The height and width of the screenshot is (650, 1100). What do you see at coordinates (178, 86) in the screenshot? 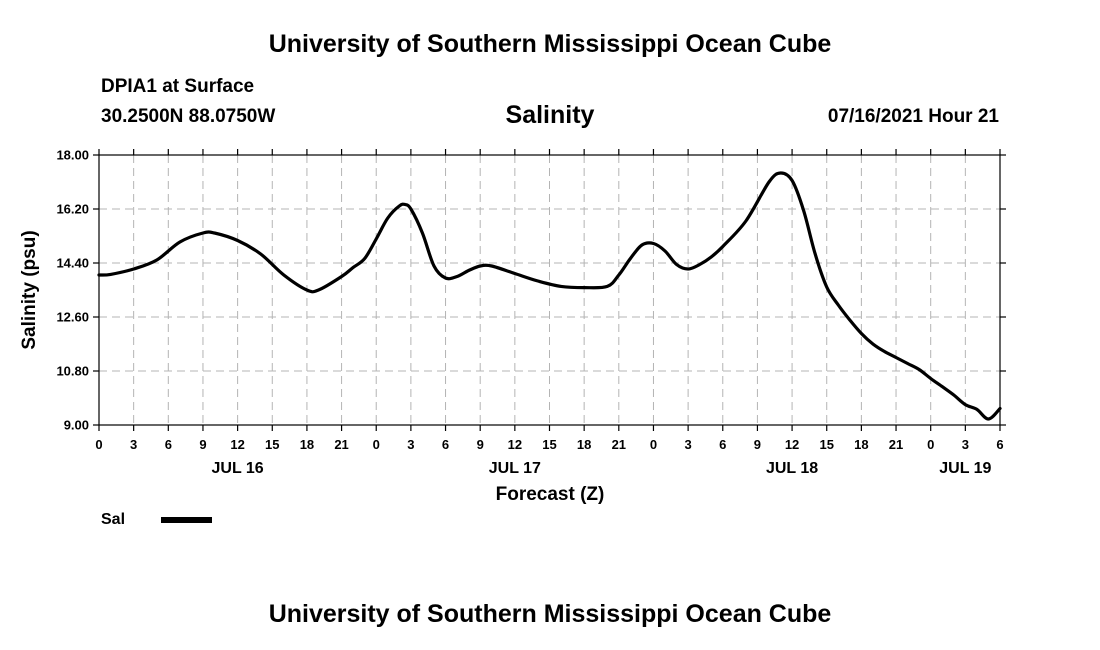
I see `station-name: DPIA1 at Surface` at bounding box center [178, 86].